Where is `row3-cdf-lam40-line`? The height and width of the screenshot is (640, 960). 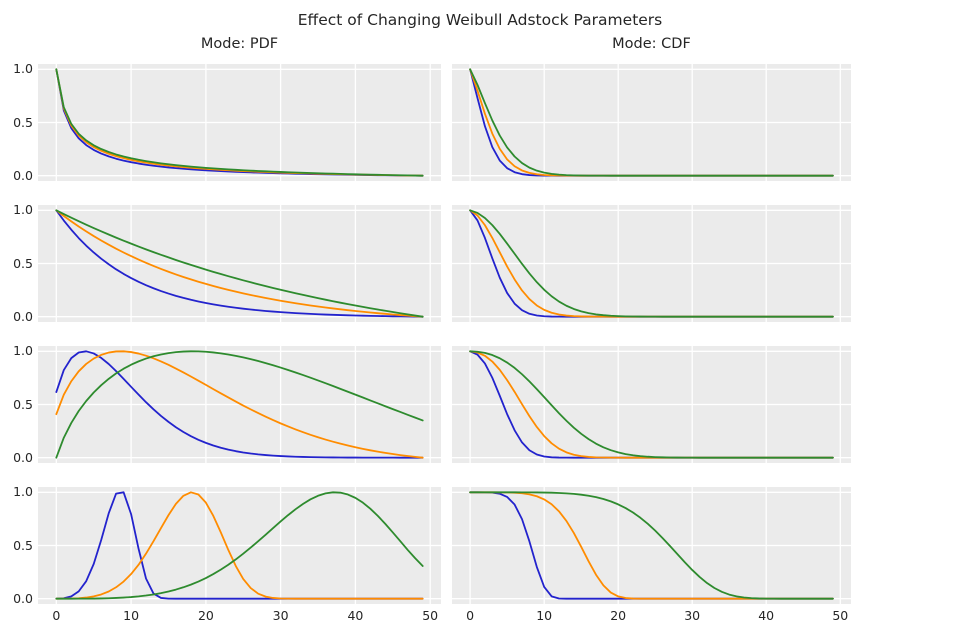
row3-cdf-lam40-line is located at coordinates (651, 404).